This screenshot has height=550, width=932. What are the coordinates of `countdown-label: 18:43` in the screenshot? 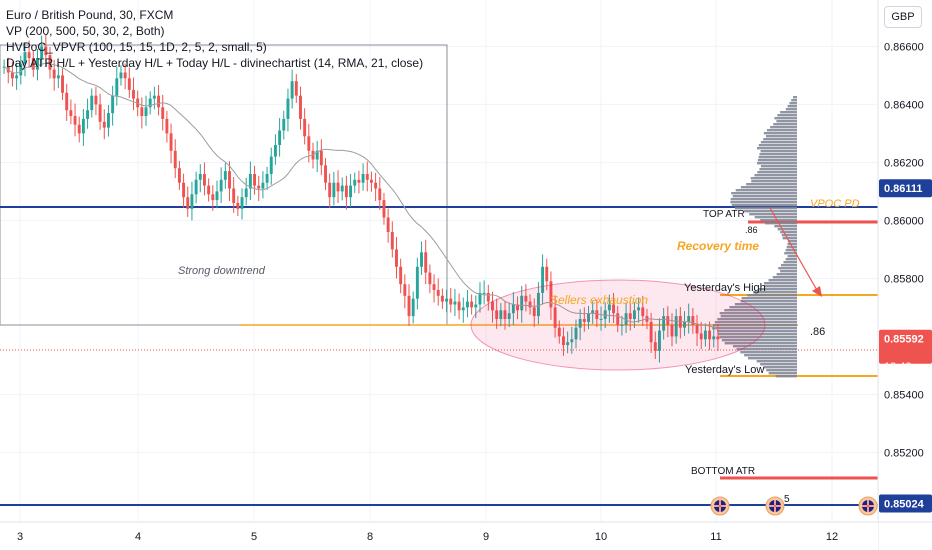 It's located at (898, 367).